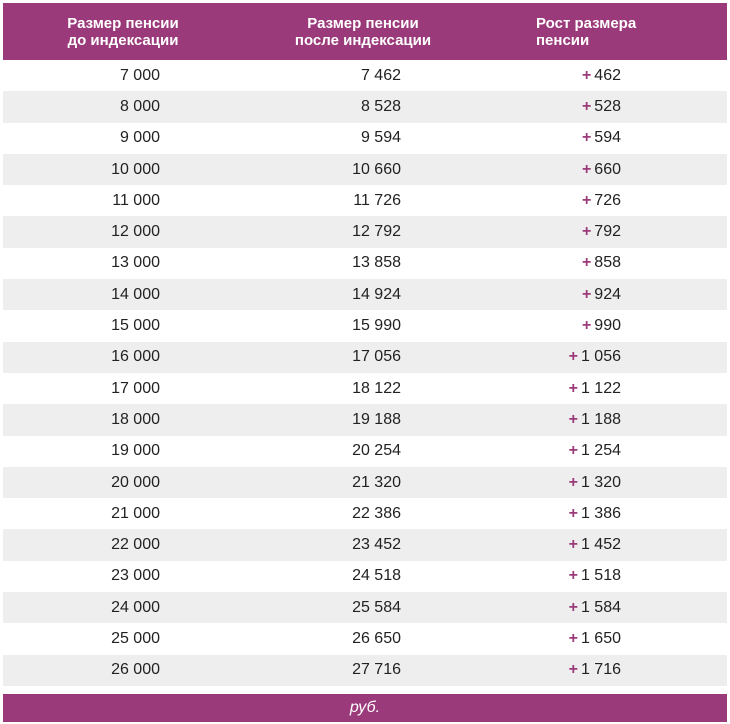  Describe the element at coordinates (376, 263) in the screenshot. I see `pension-after-cell: 13 858` at that location.